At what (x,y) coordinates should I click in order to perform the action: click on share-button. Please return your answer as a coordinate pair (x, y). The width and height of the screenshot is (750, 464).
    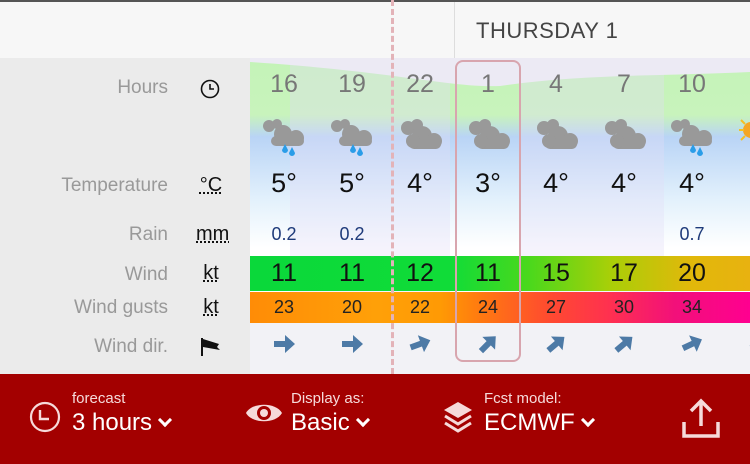
    Looking at the image, I should click on (701, 421).